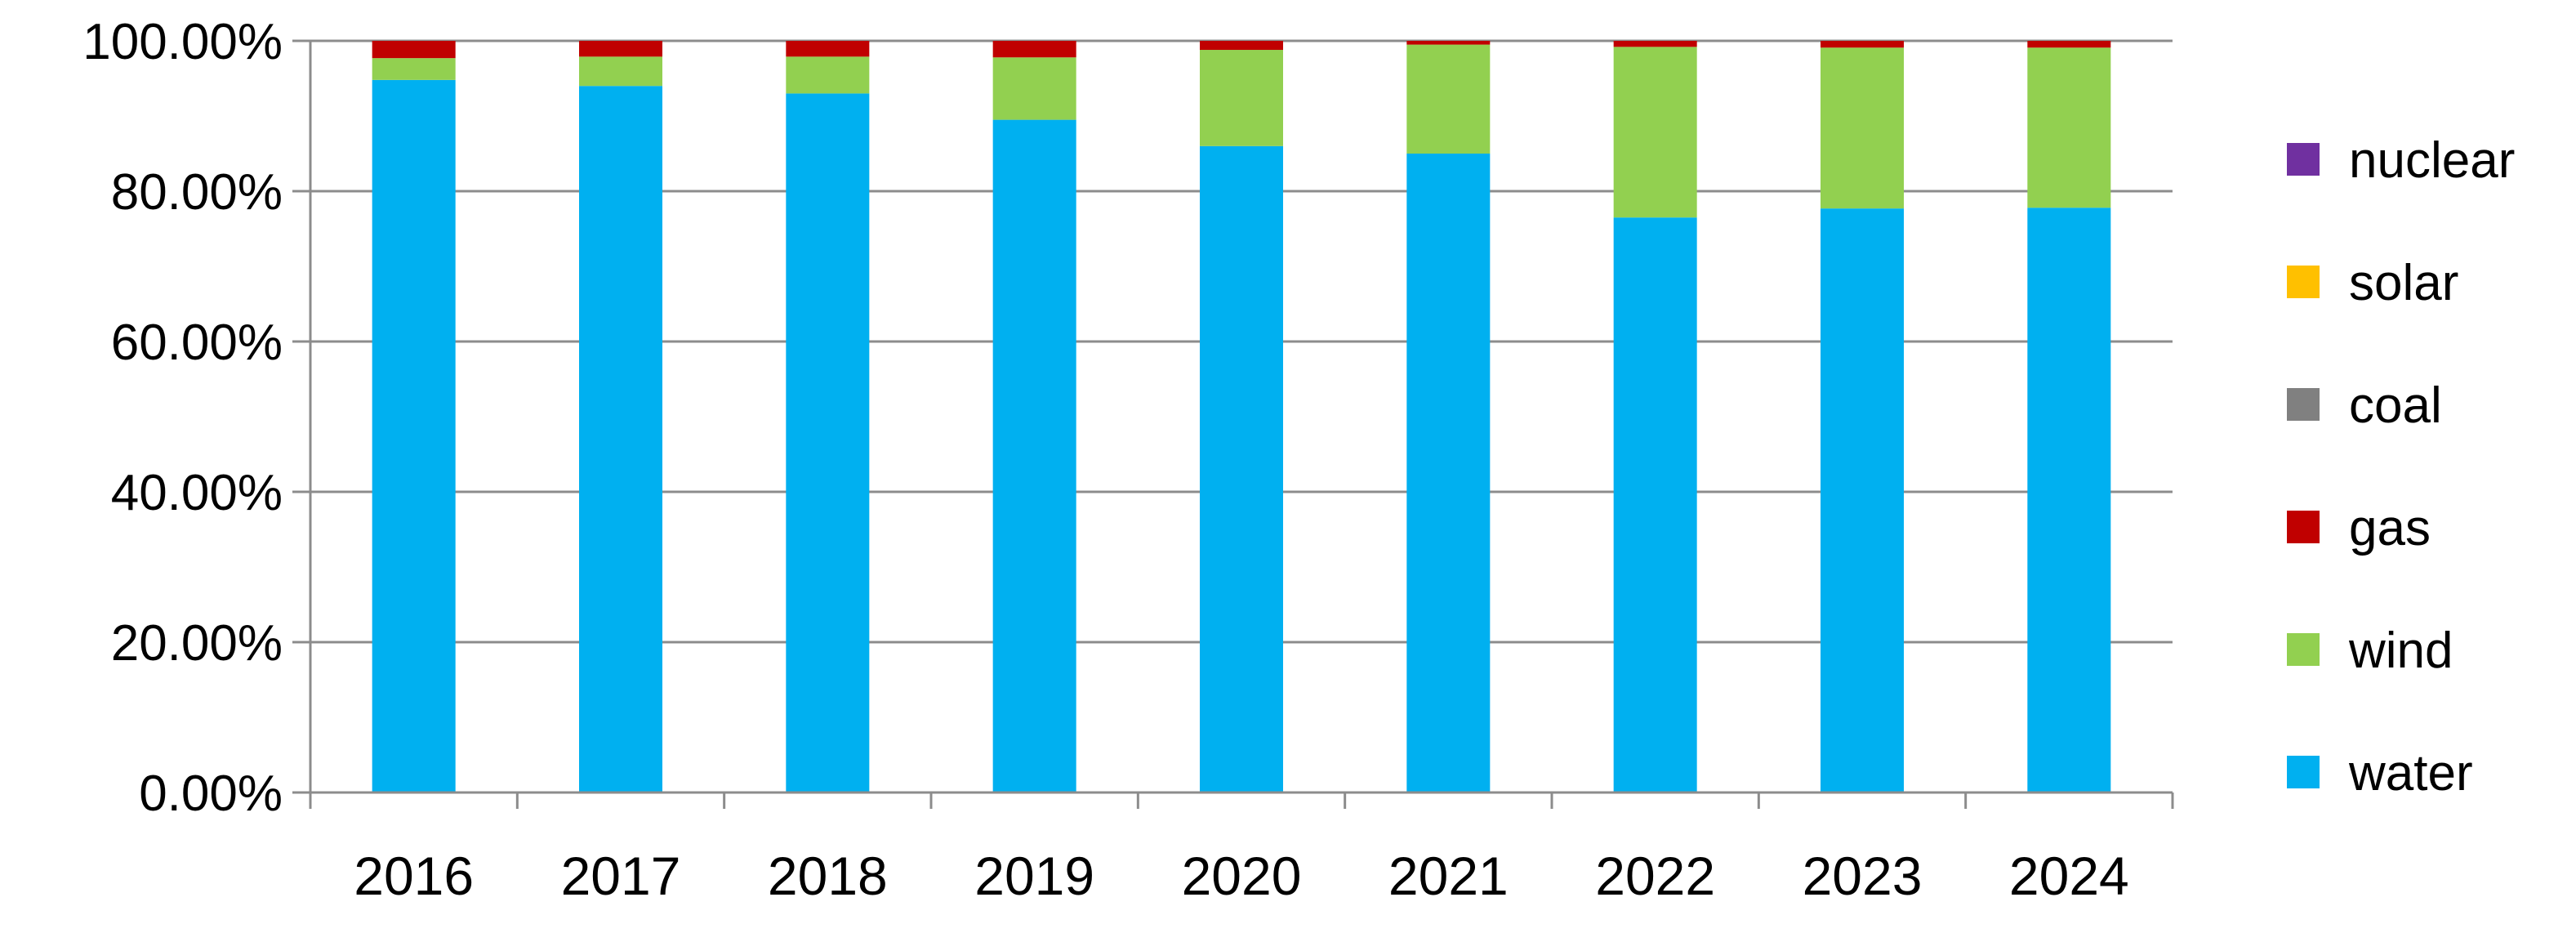 The height and width of the screenshot is (942, 2576). What do you see at coordinates (2303, 772) in the screenshot?
I see `legend-swatch-water` at bounding box center [2303, 772].